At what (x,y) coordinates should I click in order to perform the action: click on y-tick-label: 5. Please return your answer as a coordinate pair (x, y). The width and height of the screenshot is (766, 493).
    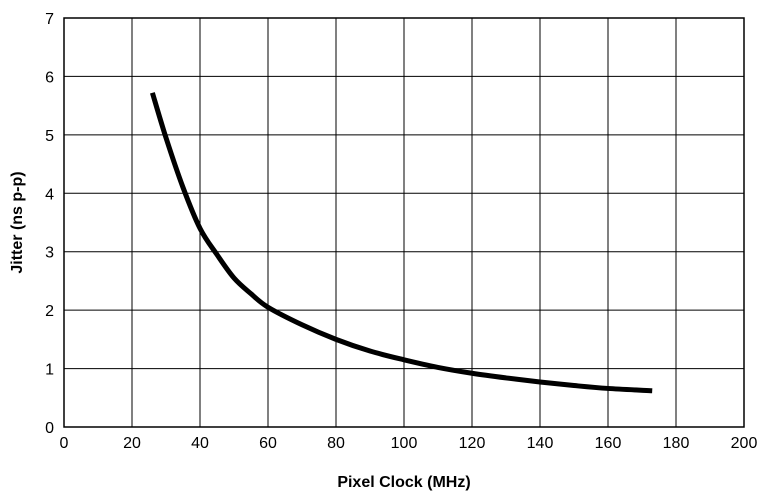
    Looking at the image, I should click on (49, 136).